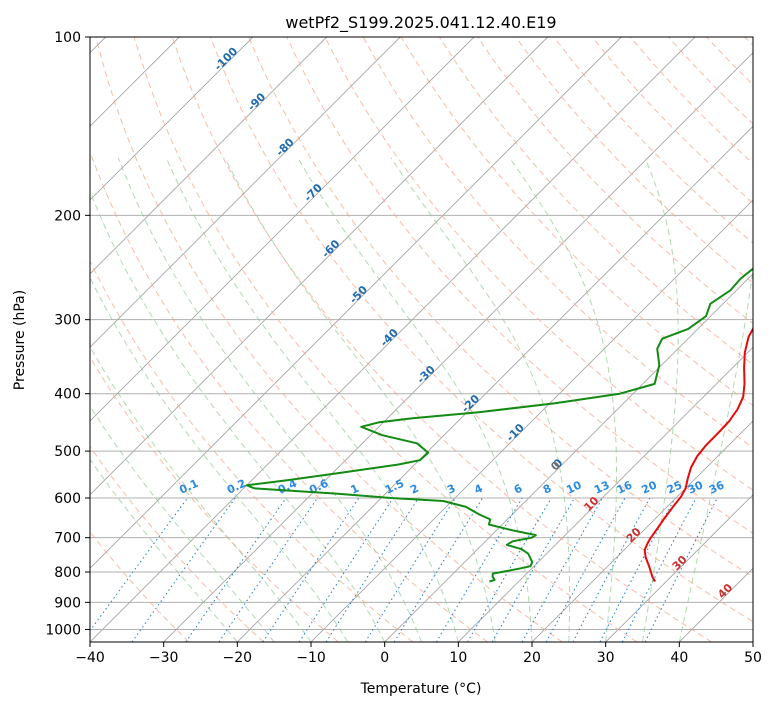  What do you see at coordinates (67, 395) in the screenshot?
I see `y-tick-label: 400` at bounding box center [67, 395].